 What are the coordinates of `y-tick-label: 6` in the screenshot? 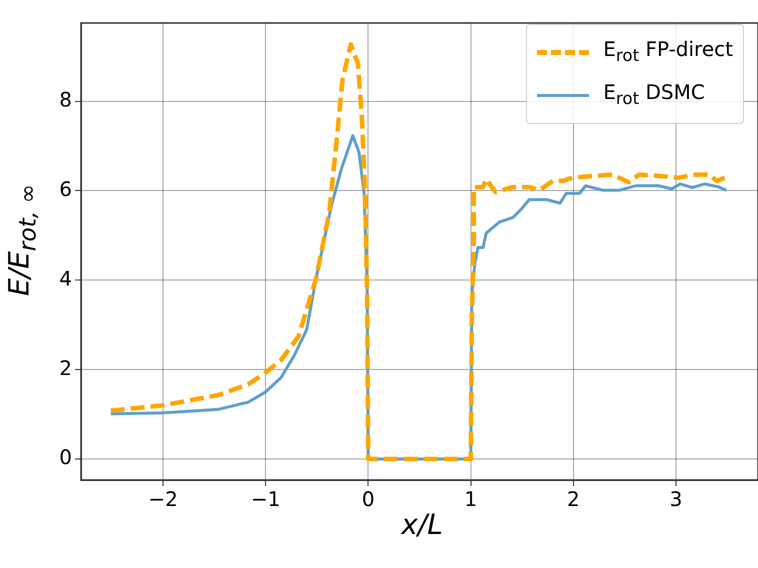 It's located at (65, 188).